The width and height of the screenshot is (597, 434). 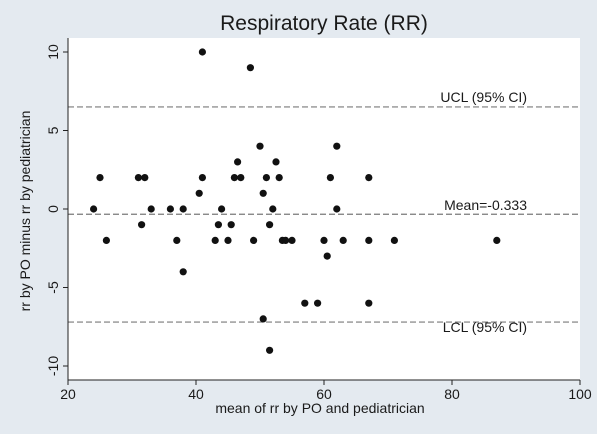 I want to click on y-axis-title: rr by PO minus rr by pediatrician, so click(x=25, y=211).